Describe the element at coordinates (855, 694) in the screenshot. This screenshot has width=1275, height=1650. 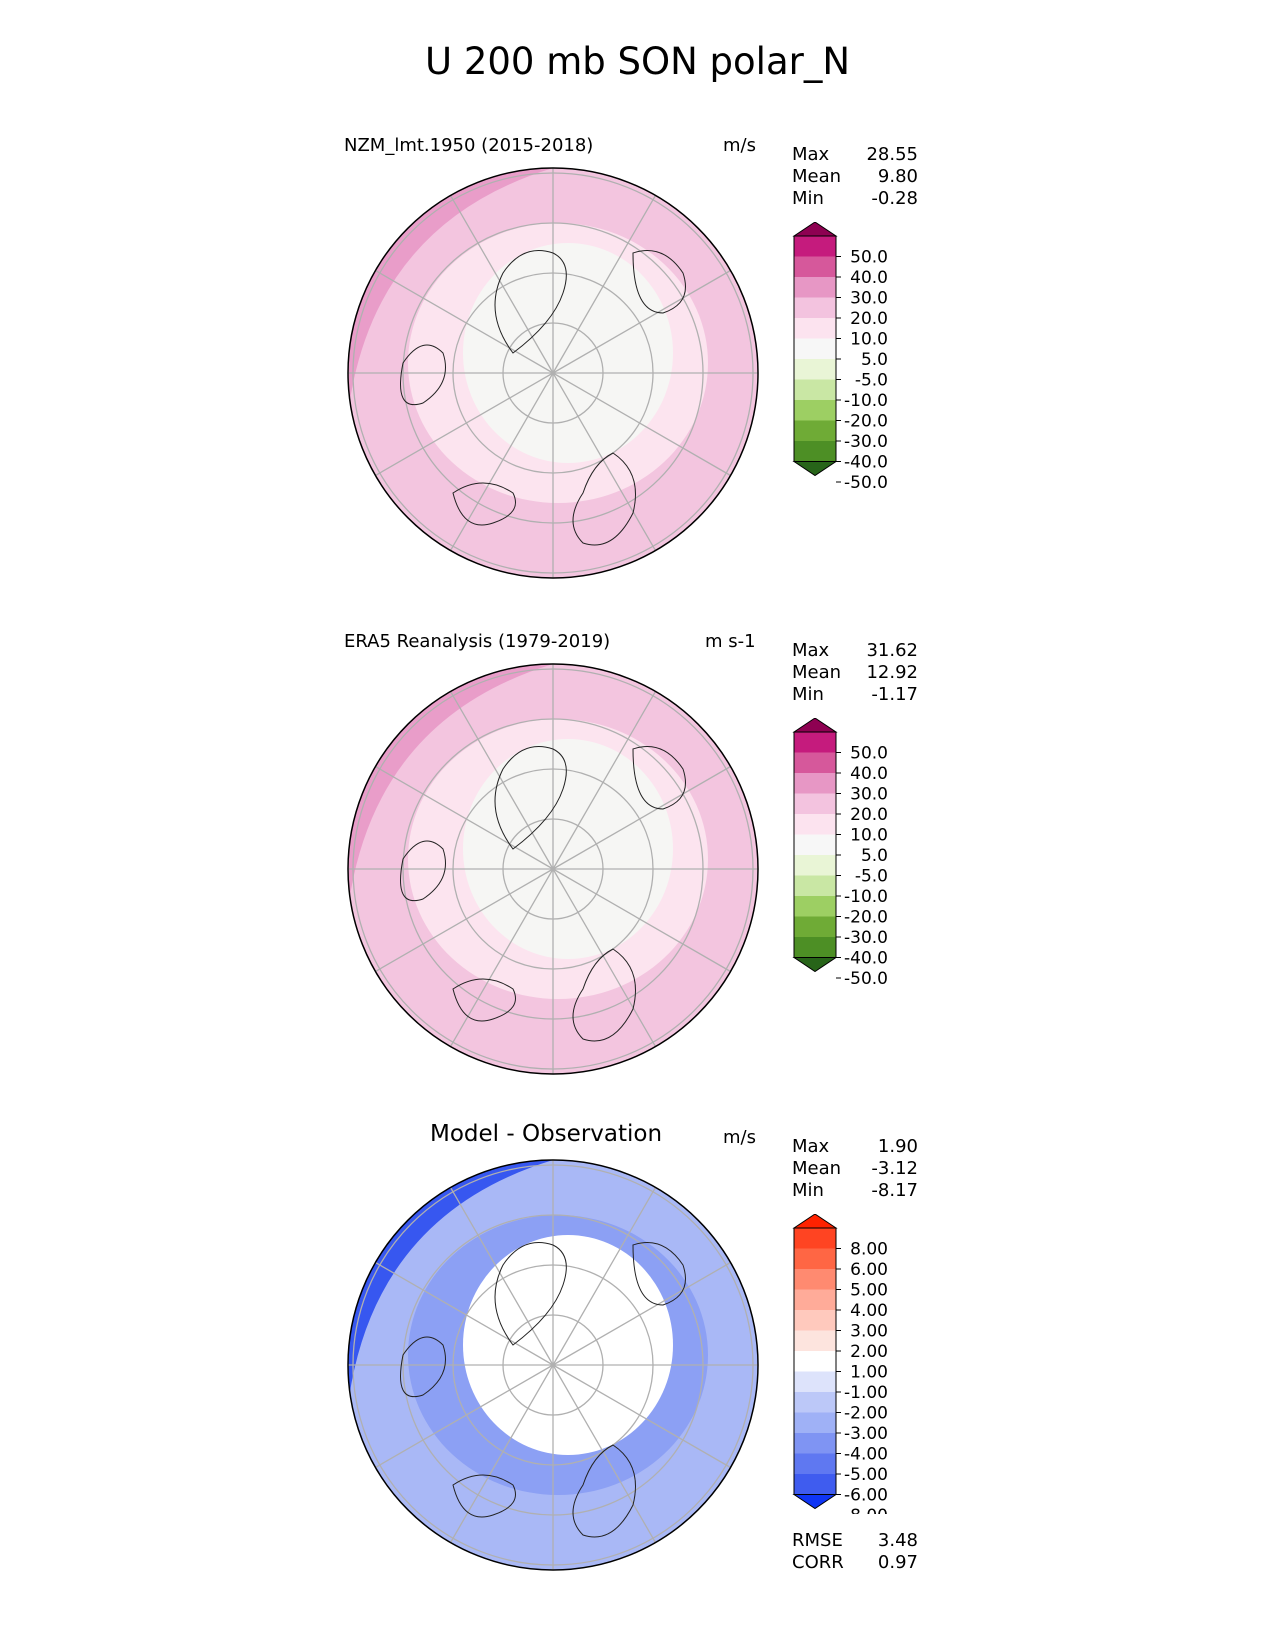
I see `stat-min: Min -1.17` at that location.